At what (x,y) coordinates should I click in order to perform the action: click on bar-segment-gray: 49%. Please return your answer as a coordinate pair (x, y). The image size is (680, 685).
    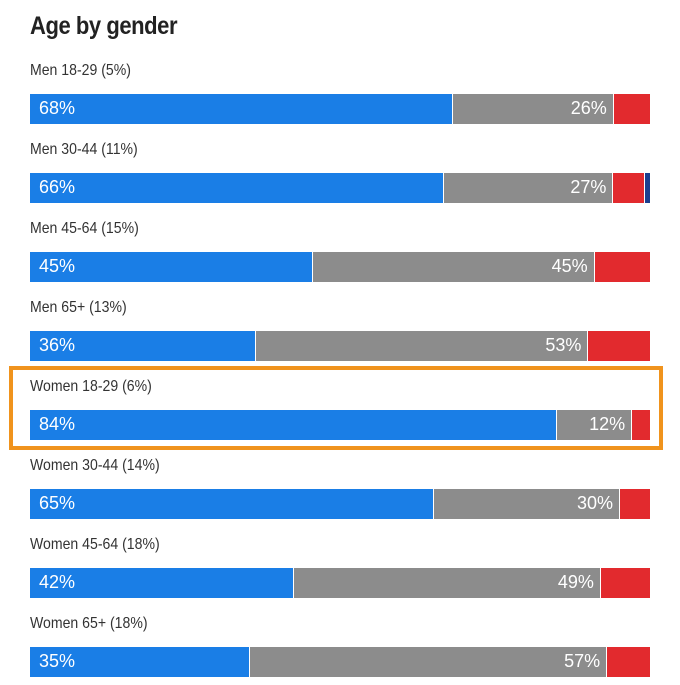
    Looking at the image, I should click on (446, 583).